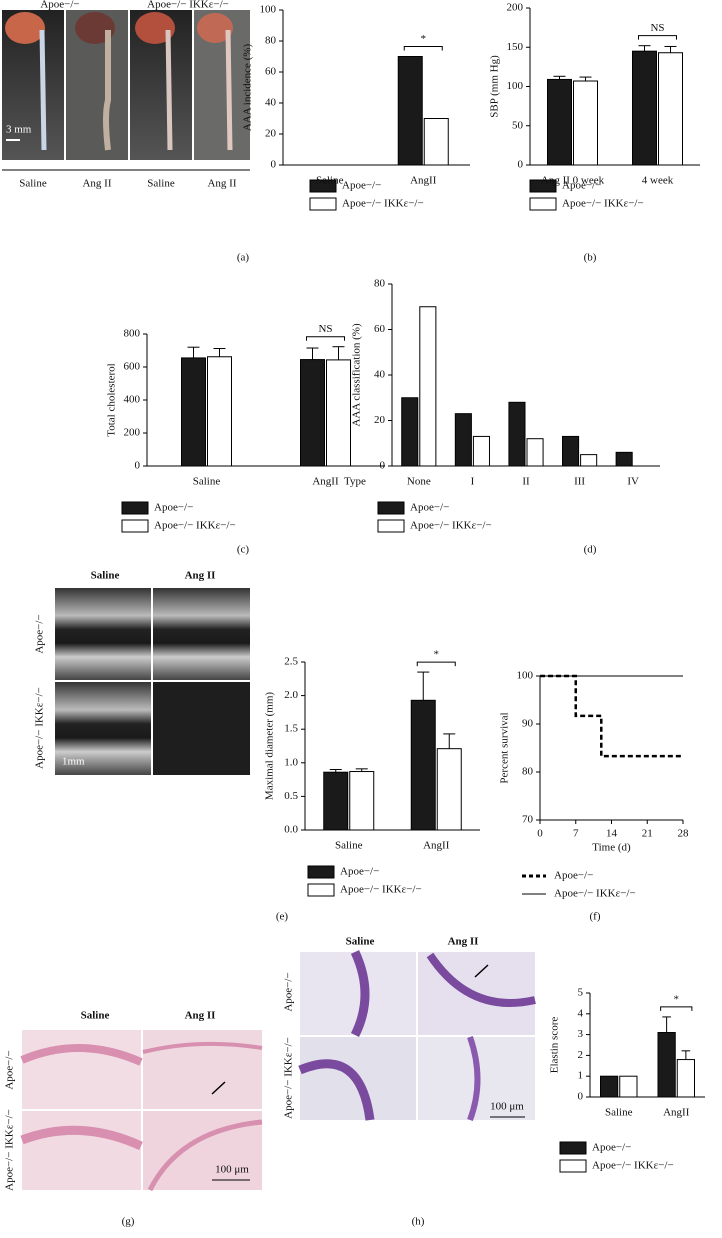 The height and width of the screenshot is (1238, 722). Describe the element at coordinates (25, 28) in the screenshot. I see `heart` at that location.